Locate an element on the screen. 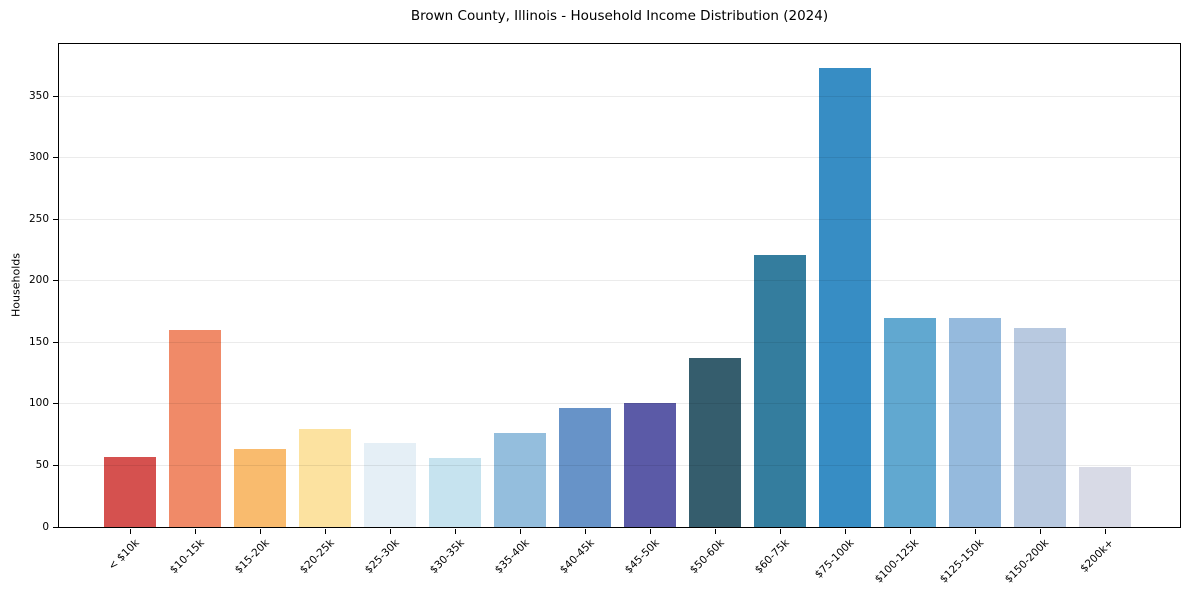 The image size is (1189, 590). x-tick-label: $40-45k is located at coordinates (577, 557).